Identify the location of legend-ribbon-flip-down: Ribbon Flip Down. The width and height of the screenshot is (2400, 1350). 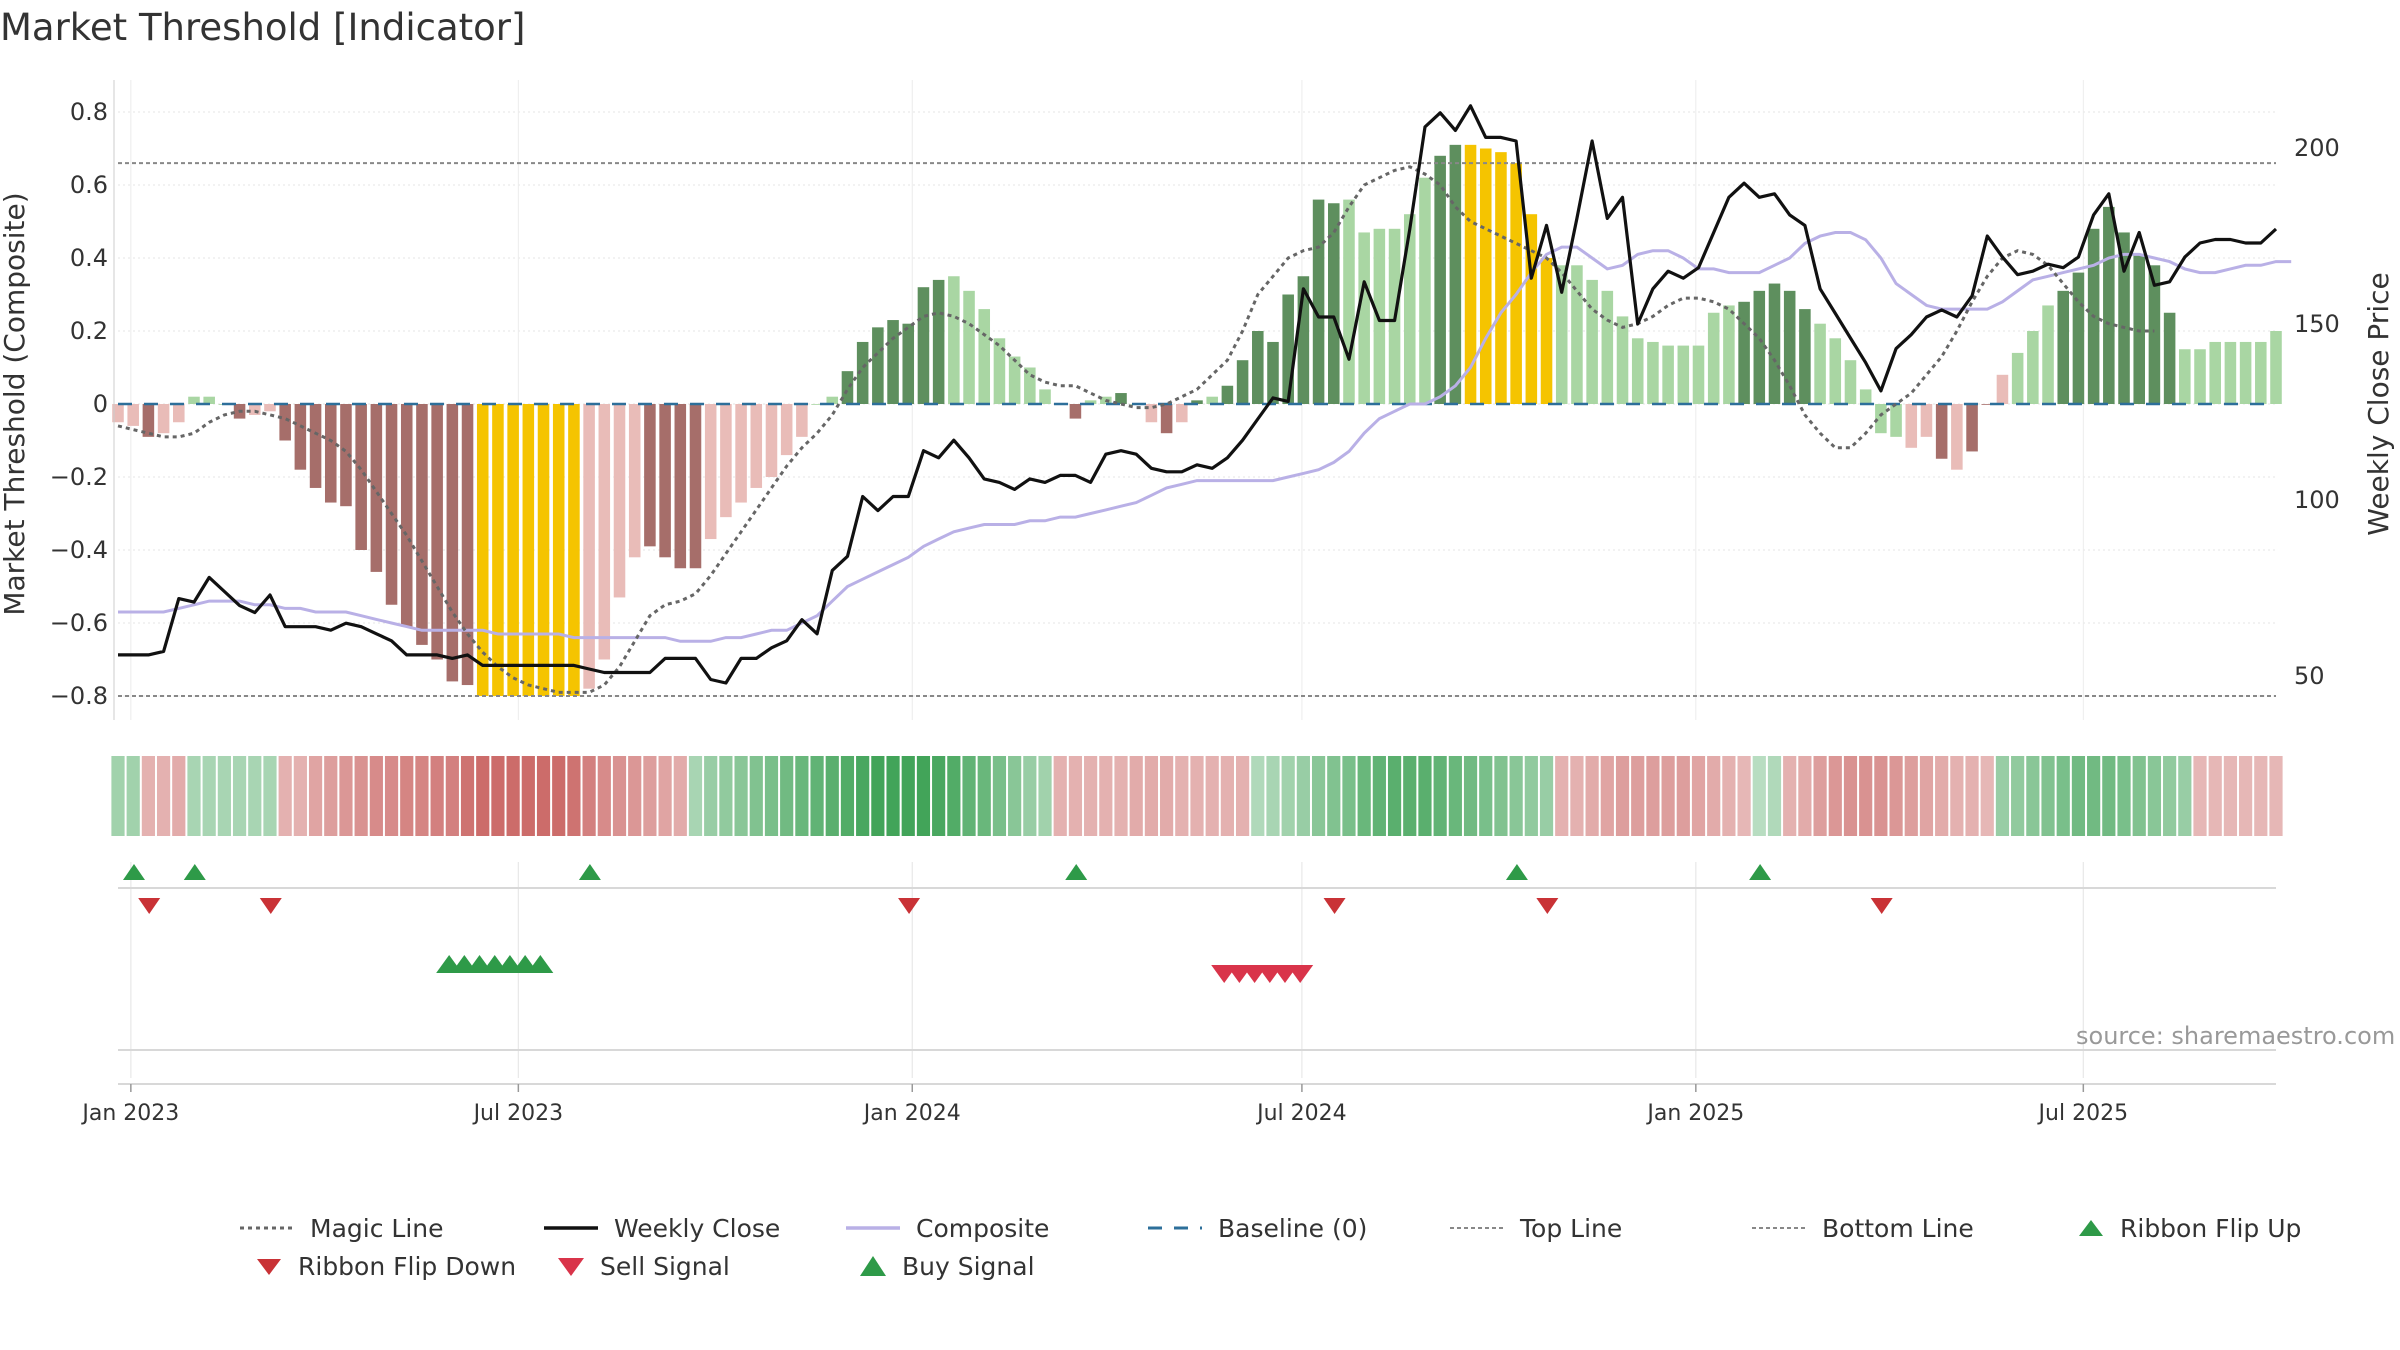
(385, 1266).